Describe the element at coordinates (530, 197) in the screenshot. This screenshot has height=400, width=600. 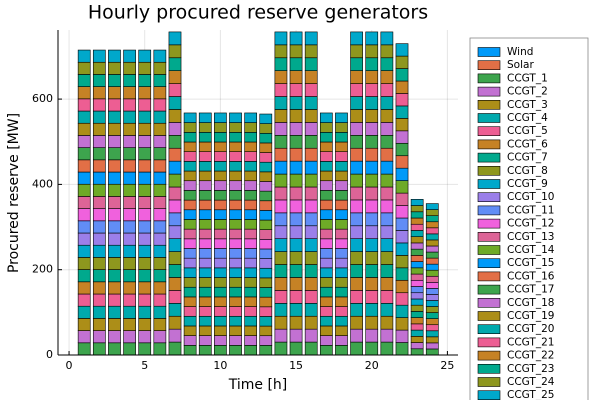
I see `legend-label: CCGT_10` at that location.